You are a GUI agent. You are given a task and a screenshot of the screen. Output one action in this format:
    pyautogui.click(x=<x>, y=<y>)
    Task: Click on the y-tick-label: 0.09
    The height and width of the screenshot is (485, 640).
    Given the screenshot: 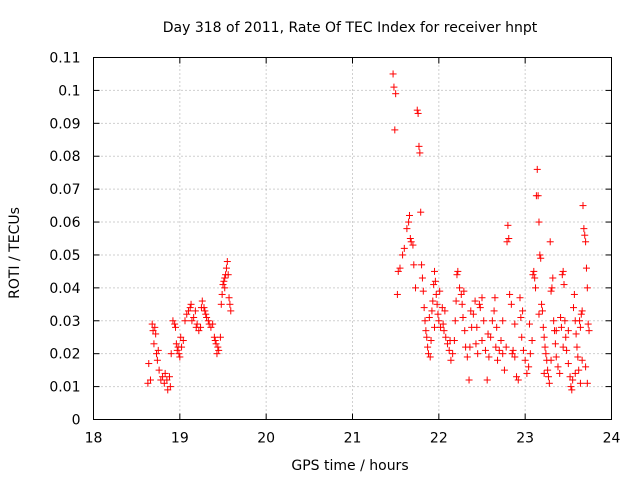 What is the action you would take?
    pyautogui.click(x=64, y=124)
    